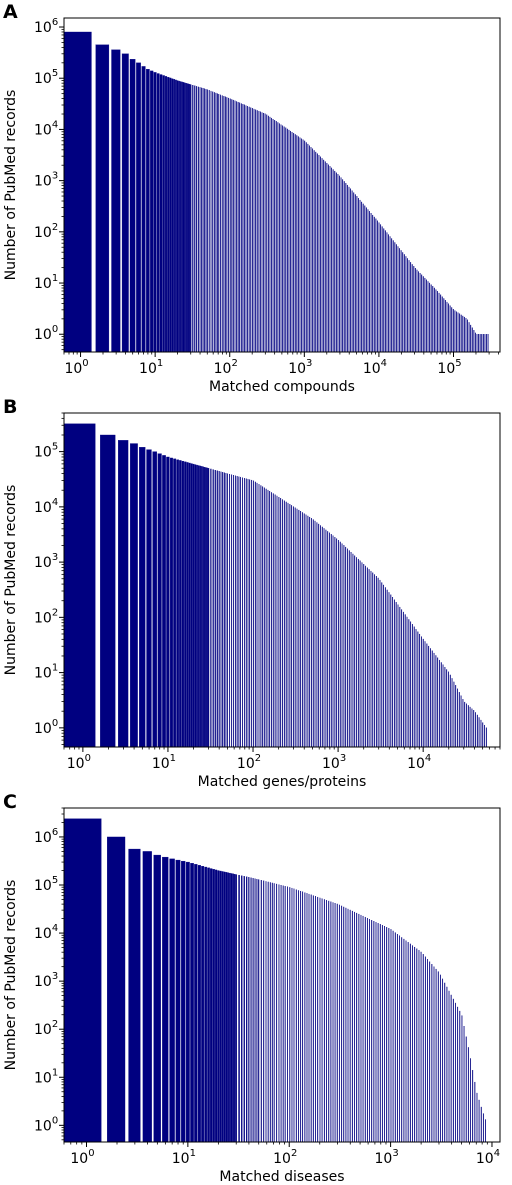 This screenshot has height=1185, width=512. Describe the element at coordinates (76, 367) in the screenshot. I see `x-tick-label: 10⁰` at that location.